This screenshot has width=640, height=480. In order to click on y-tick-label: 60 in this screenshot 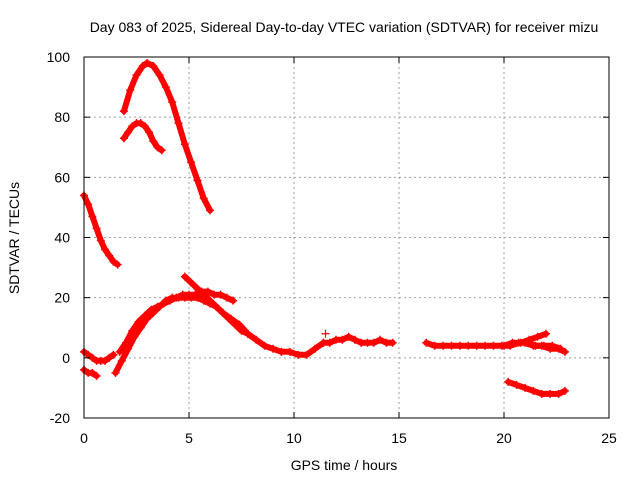, I will do `click(62, 177)`.